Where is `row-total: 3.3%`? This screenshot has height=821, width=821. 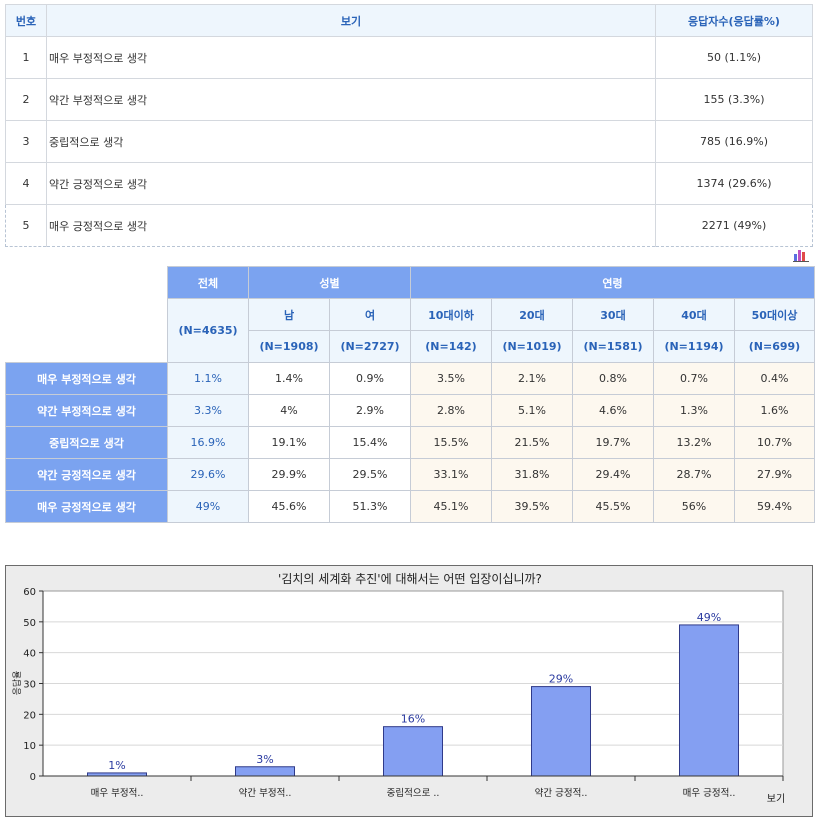 row-total: 3.3% is located at coordinates (208, 410).